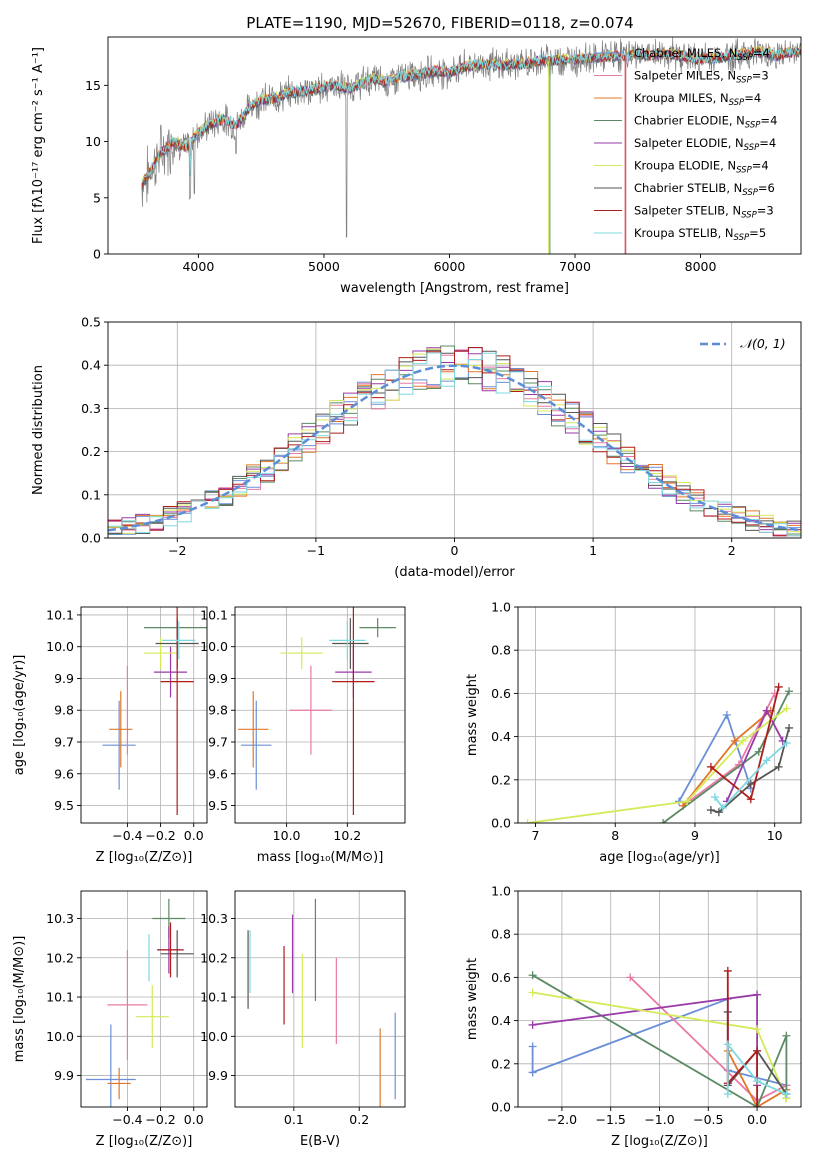  I want to click on legend-name: Kroupa STELIB, so click(676, 233).